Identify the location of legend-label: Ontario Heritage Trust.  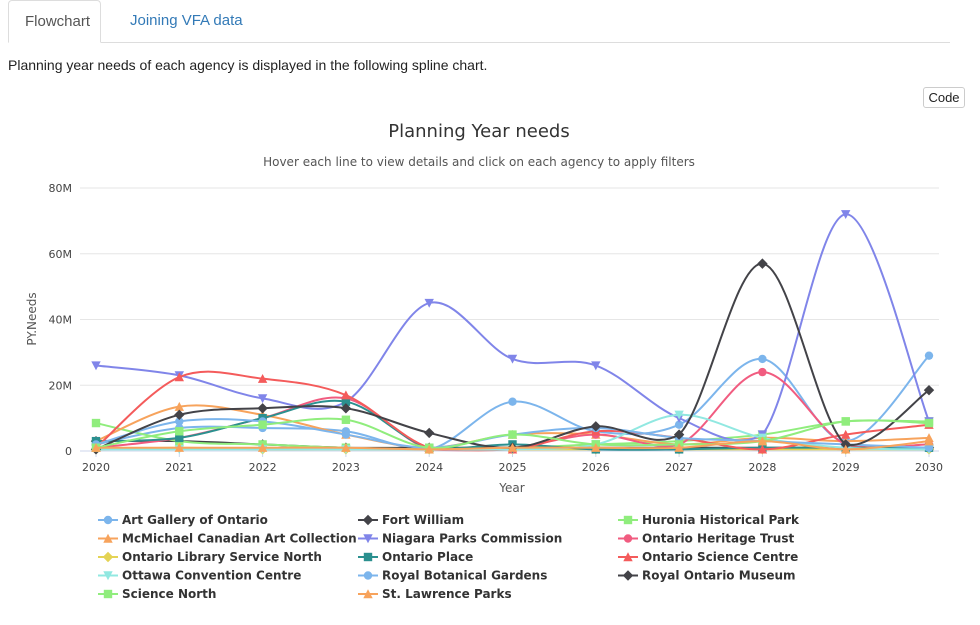
(718, 539).